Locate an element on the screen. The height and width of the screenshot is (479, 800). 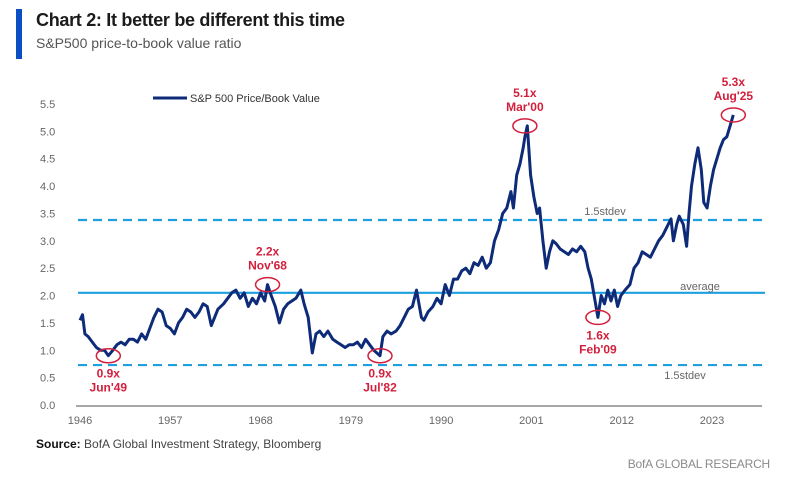
legend-label: S&P 500 Price/Book Value is located at coordinates (255, 99).